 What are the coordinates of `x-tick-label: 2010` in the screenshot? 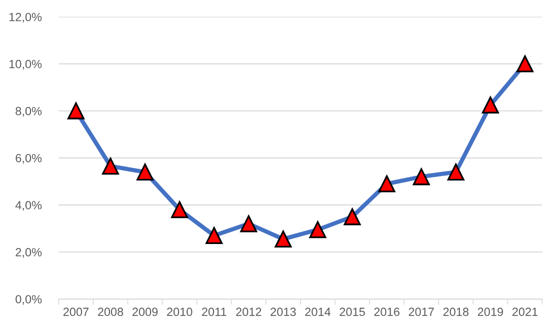 It's located at (179, 312).